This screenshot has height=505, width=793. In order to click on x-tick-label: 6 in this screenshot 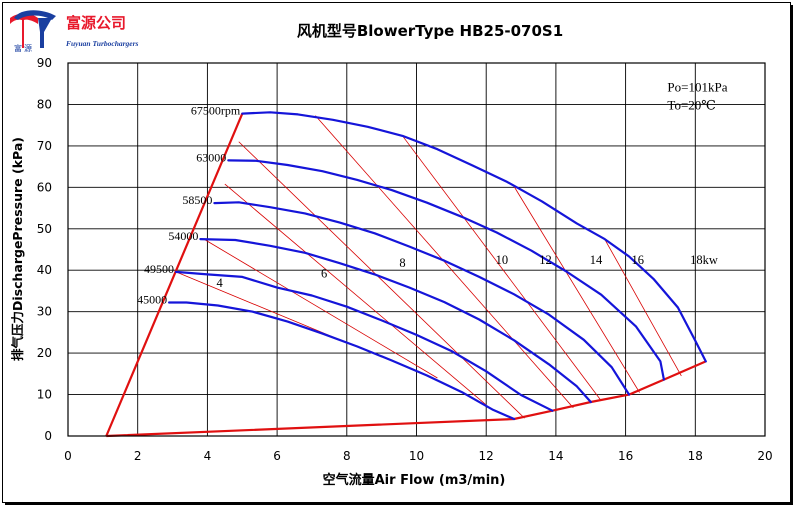, I will do `click(277, 456)`.